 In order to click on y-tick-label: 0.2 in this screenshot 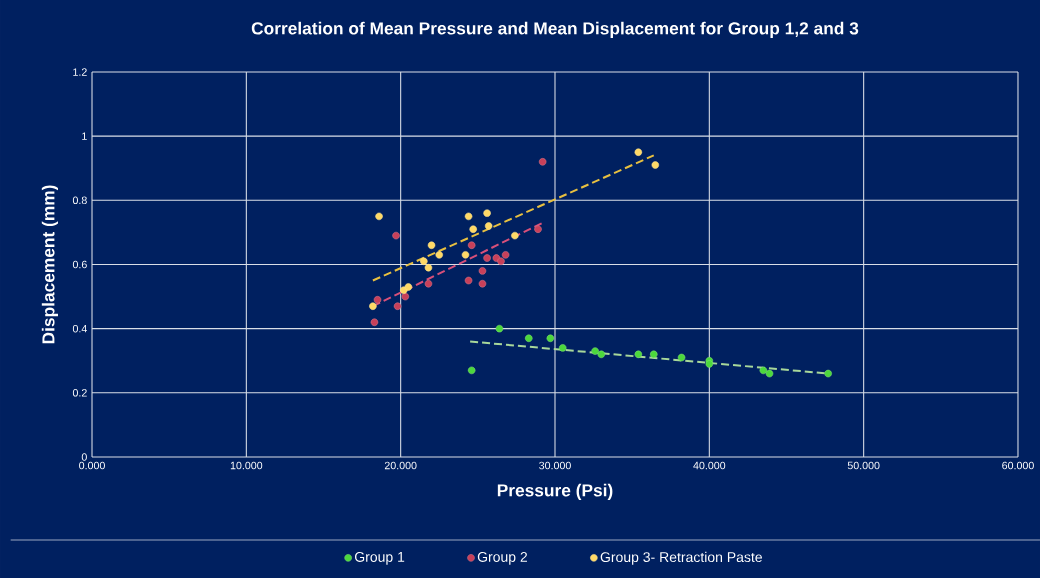, I will do `click(79, 393)`.